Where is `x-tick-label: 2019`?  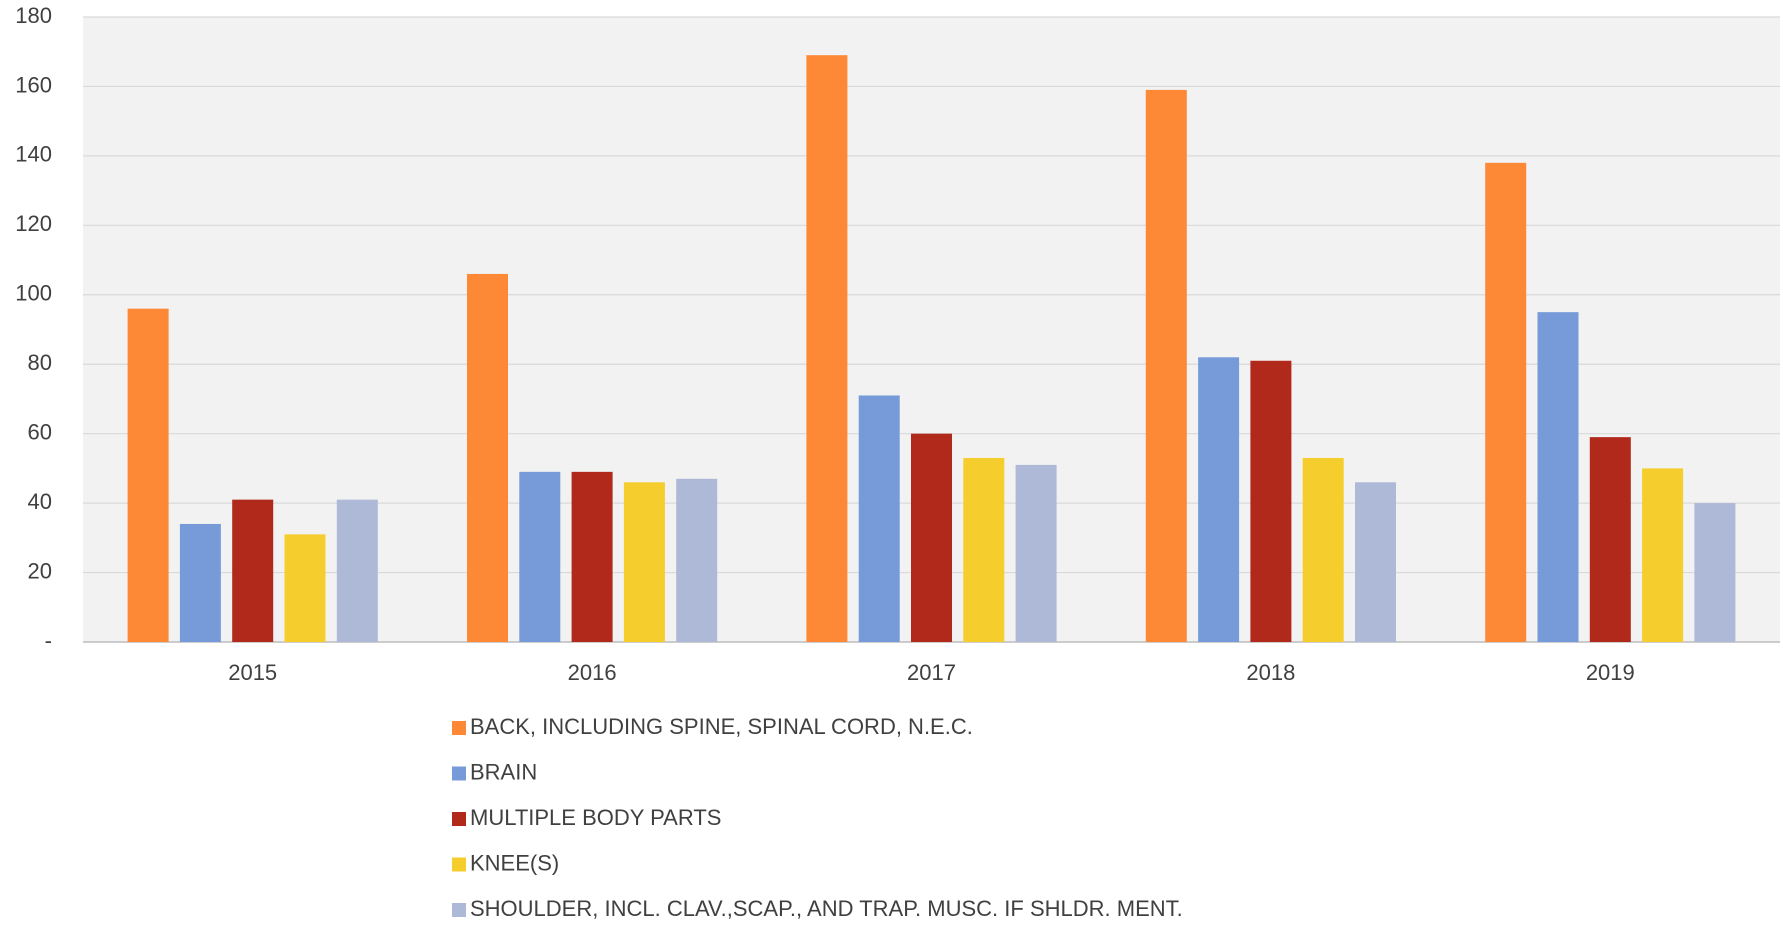
x-tick-label: 2019 is located at coordinates (1610, 672).